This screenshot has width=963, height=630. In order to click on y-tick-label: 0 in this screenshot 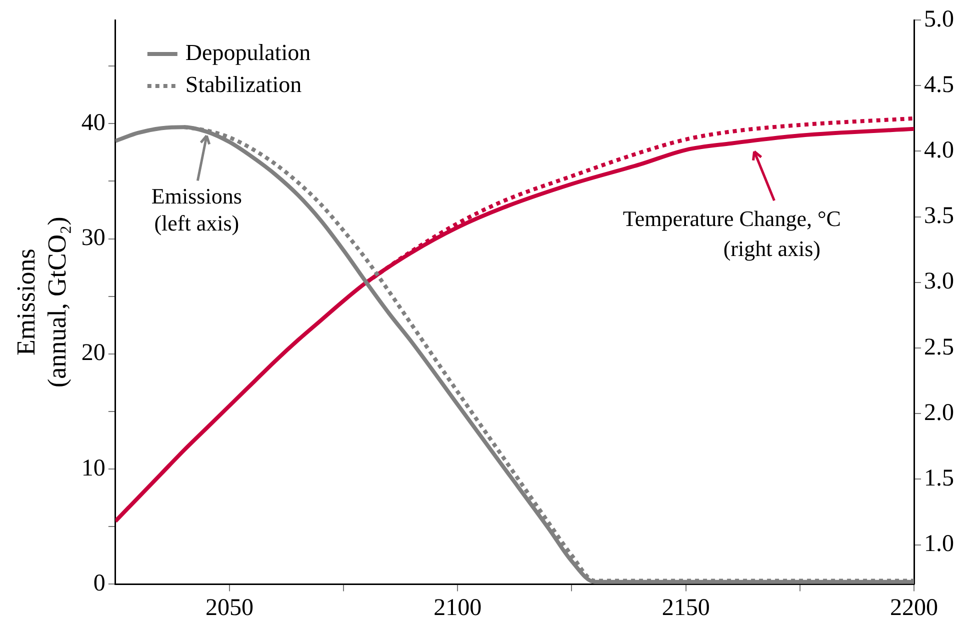, I will do `click(99, 583)`.